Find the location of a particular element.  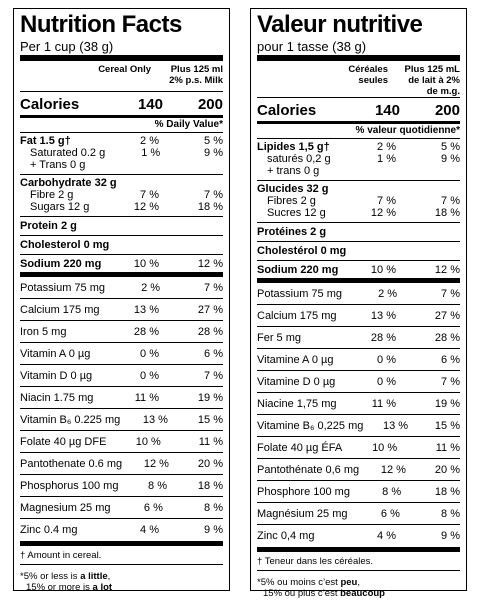

nutrient-row: Vitamin D 0 µg 0 % 7 % is located at coordinates (121, 376).